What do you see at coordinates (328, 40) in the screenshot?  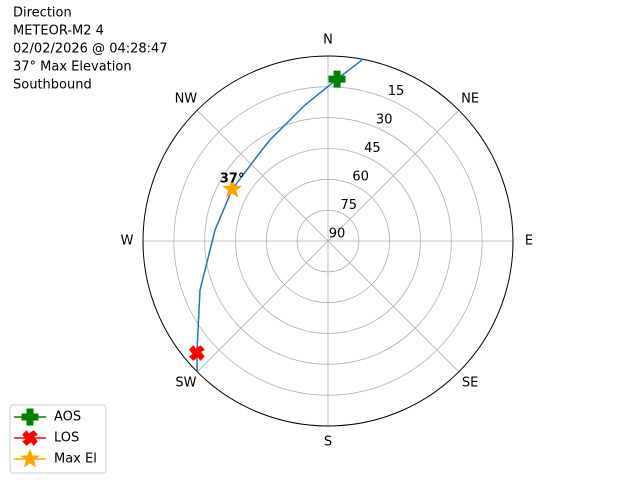 I see `angle-label: N` at bounding box center [328, 40].